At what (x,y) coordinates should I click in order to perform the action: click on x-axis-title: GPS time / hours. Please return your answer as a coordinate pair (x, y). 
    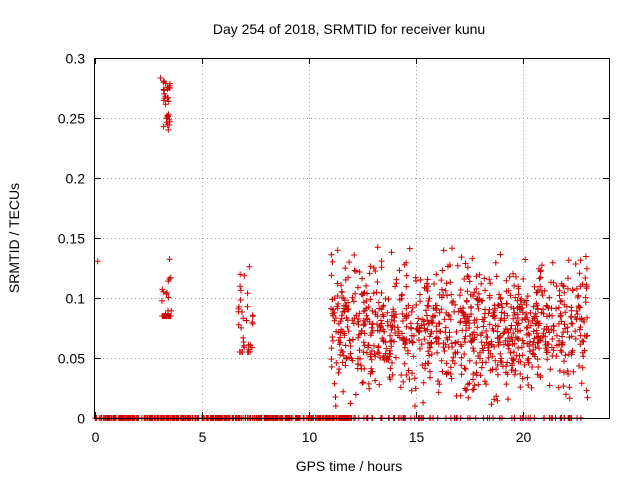
    Looking at the image, I should click on (349, 466).